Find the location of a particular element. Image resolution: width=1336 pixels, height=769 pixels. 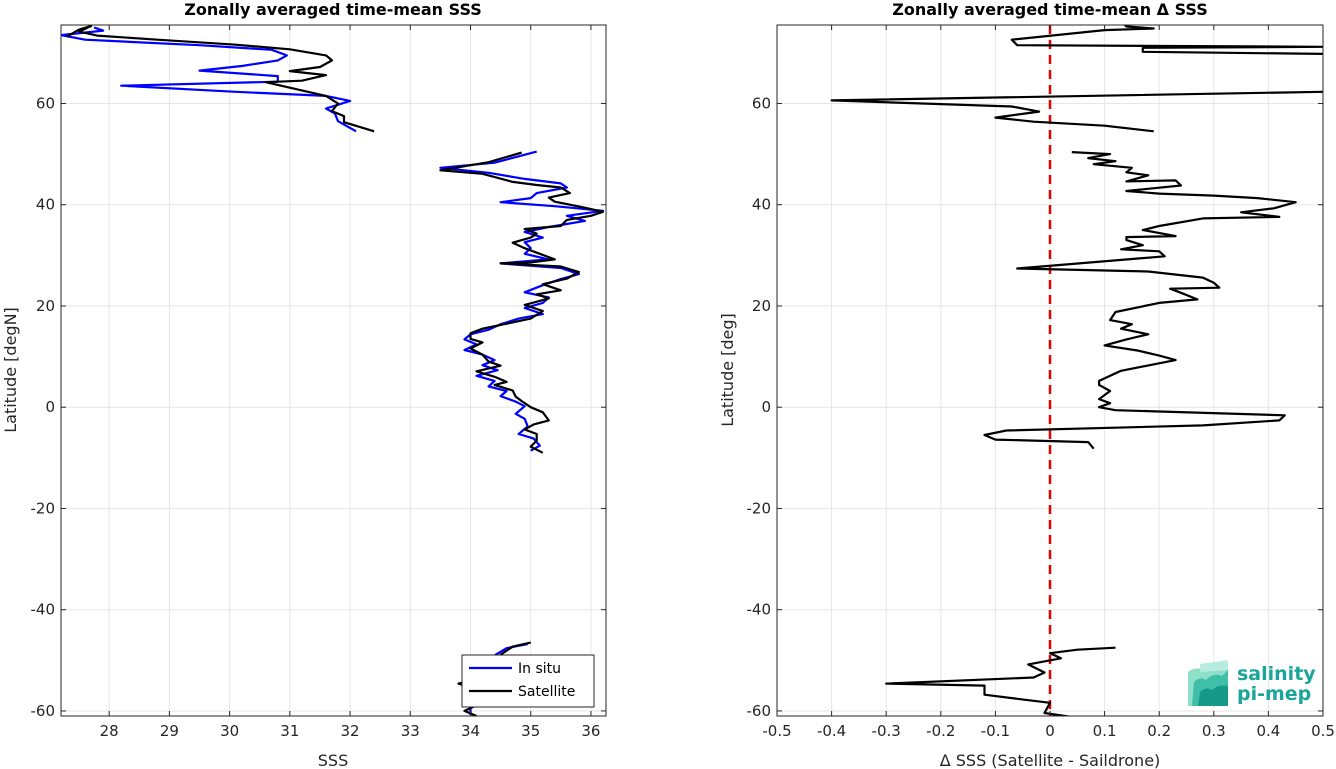

x-tick-label: -0.1 is located at coordinates (995, 731).